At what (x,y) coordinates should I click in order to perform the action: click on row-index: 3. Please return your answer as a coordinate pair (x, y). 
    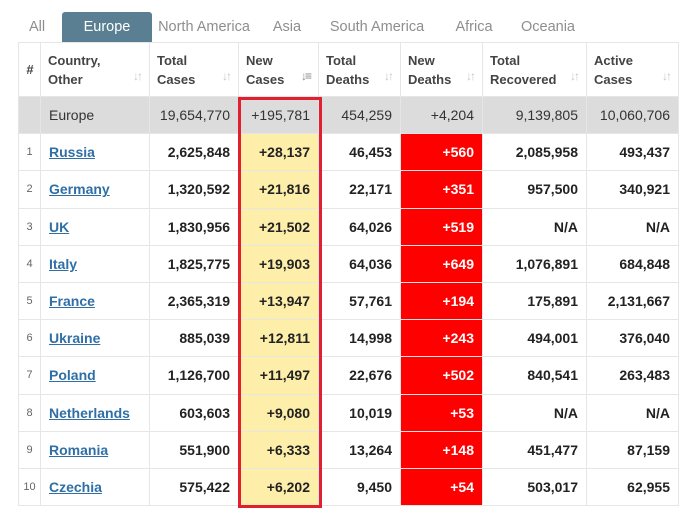
    Looking at the image, I should click on (29, 226).